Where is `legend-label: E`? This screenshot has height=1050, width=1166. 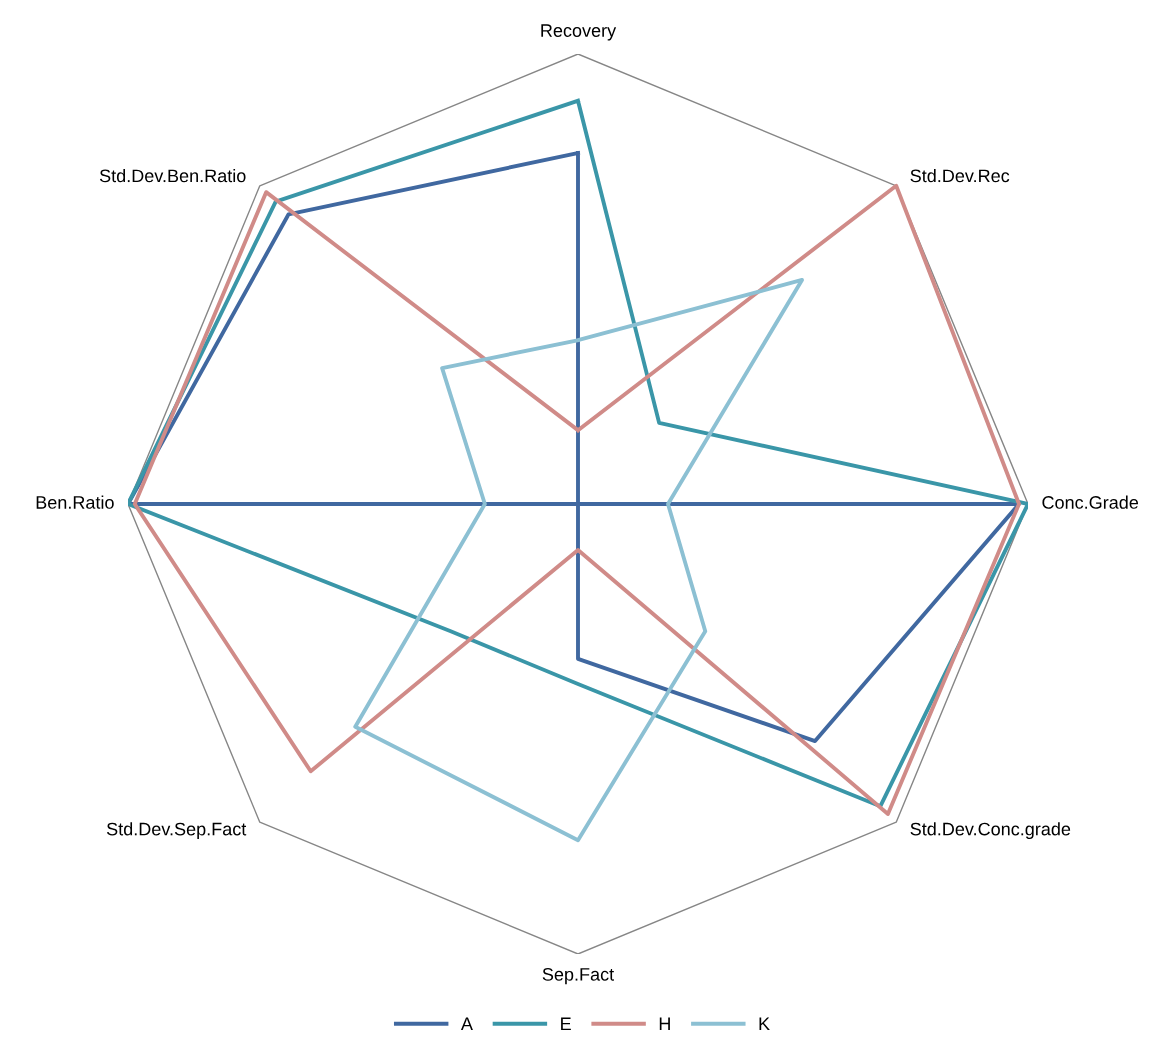
legend-label: E is located at coordinates (566, 1023).